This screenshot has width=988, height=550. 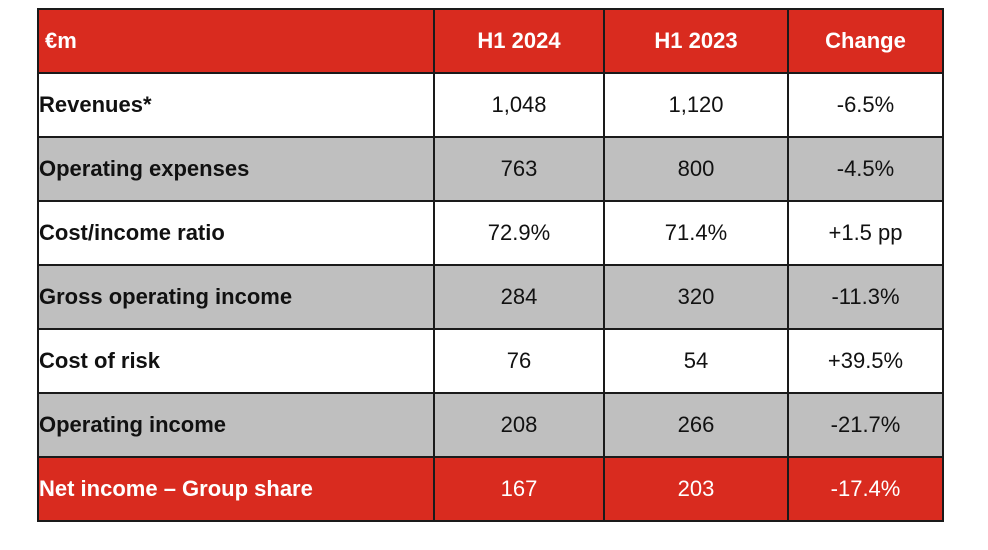 I want to click on cell-h1-2024: 76, so click(x=519, y=361).